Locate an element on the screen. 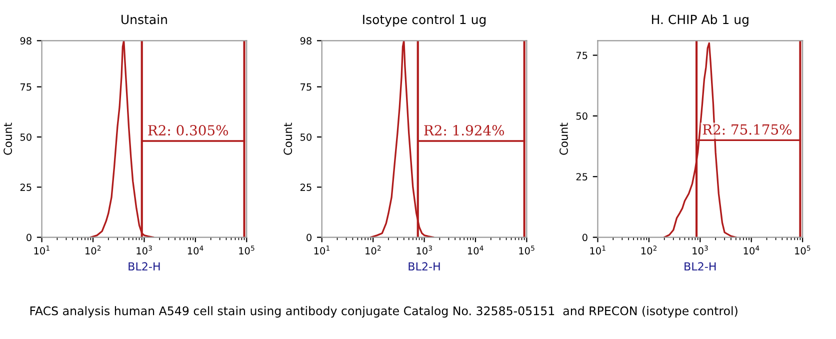 The width and height of the screenshot is (836, 339). text: FACS analysis human A549 cell stain using antibody conjugate Catalog No. 32585-05151 and RPECON (isotype control) is located at coordinates (384, 312).